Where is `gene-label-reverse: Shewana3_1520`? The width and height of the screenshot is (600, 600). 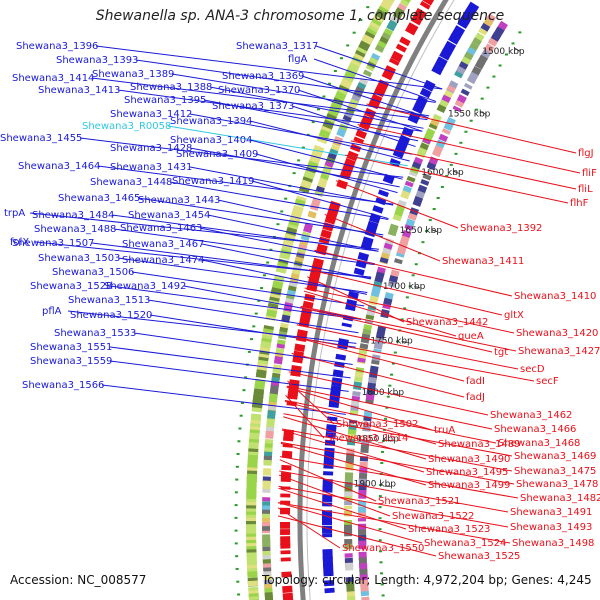 gene-label-reverse: Shewana3_1520 is located at coordinates (111, 315).